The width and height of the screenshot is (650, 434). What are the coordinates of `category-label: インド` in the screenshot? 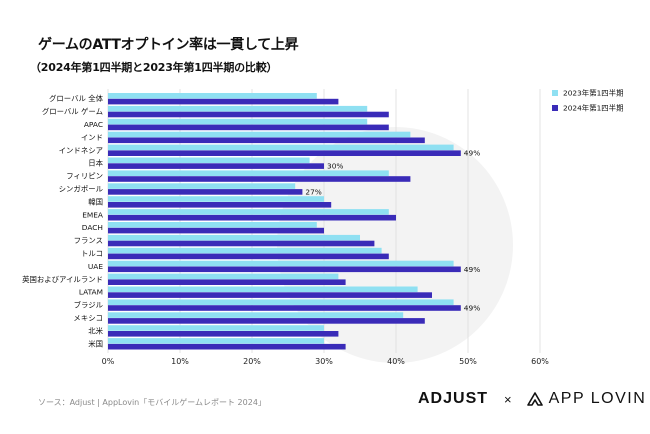 It's located at (92, 137).